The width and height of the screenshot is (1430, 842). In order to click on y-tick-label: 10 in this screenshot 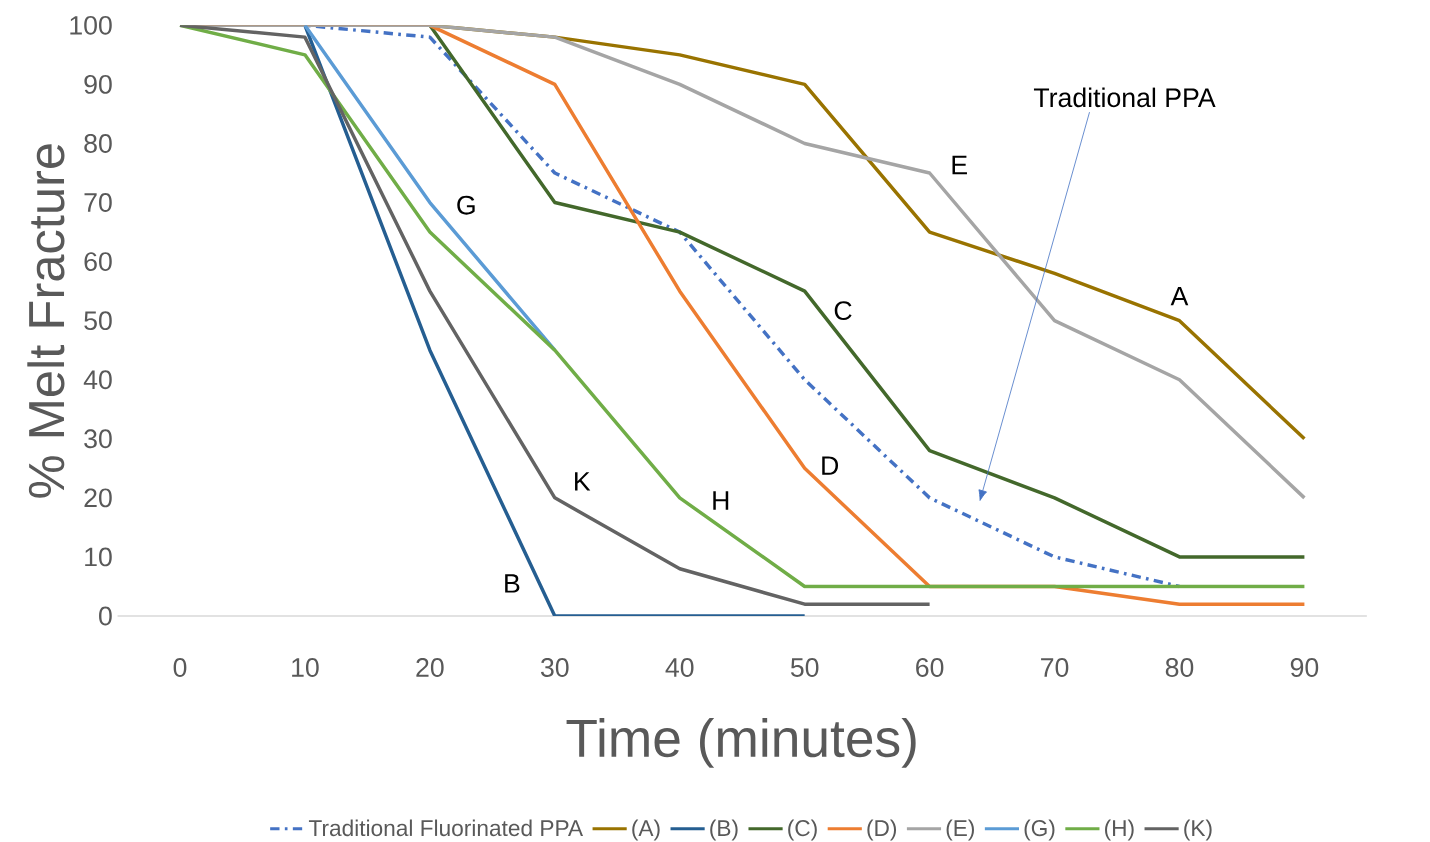, I will do `click(98, 557)`.